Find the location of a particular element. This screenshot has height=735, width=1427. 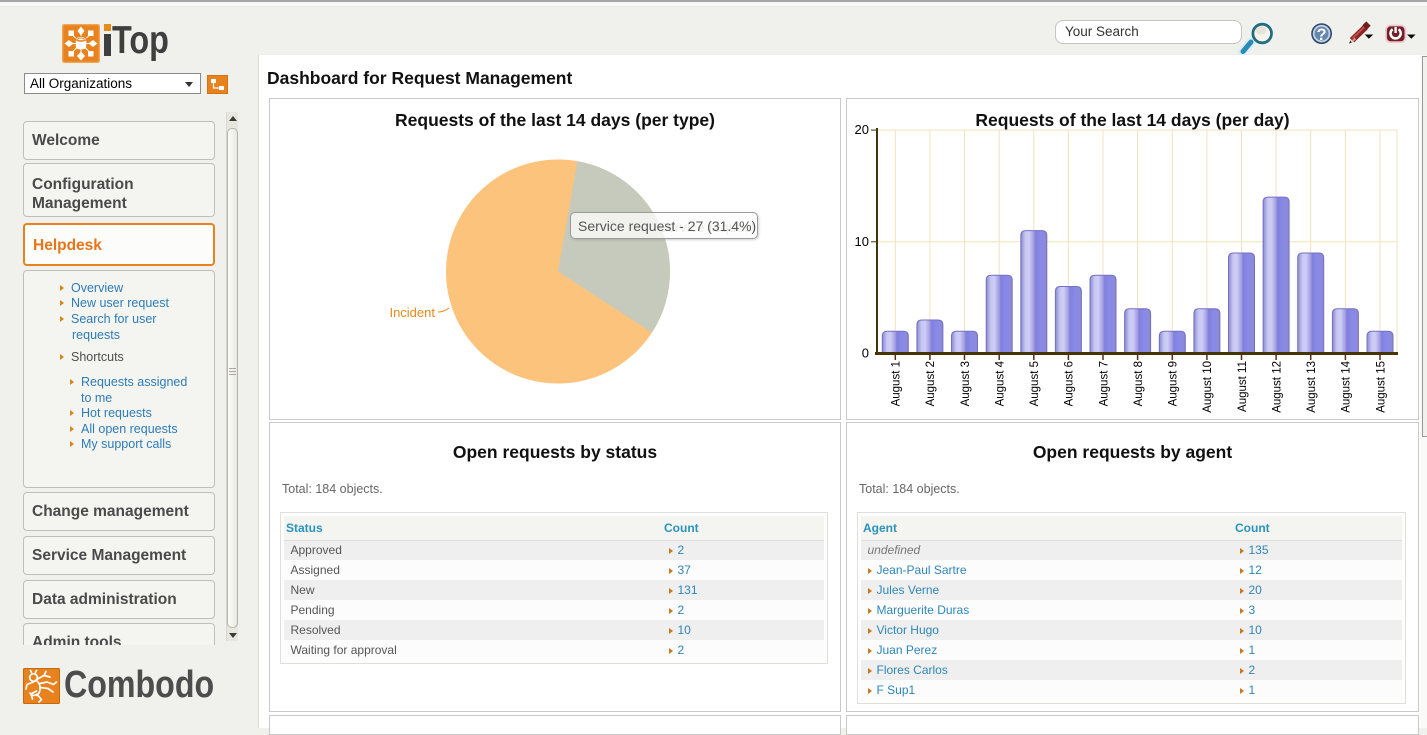

svg-text: August 1 is located at coordinates (897, 383).